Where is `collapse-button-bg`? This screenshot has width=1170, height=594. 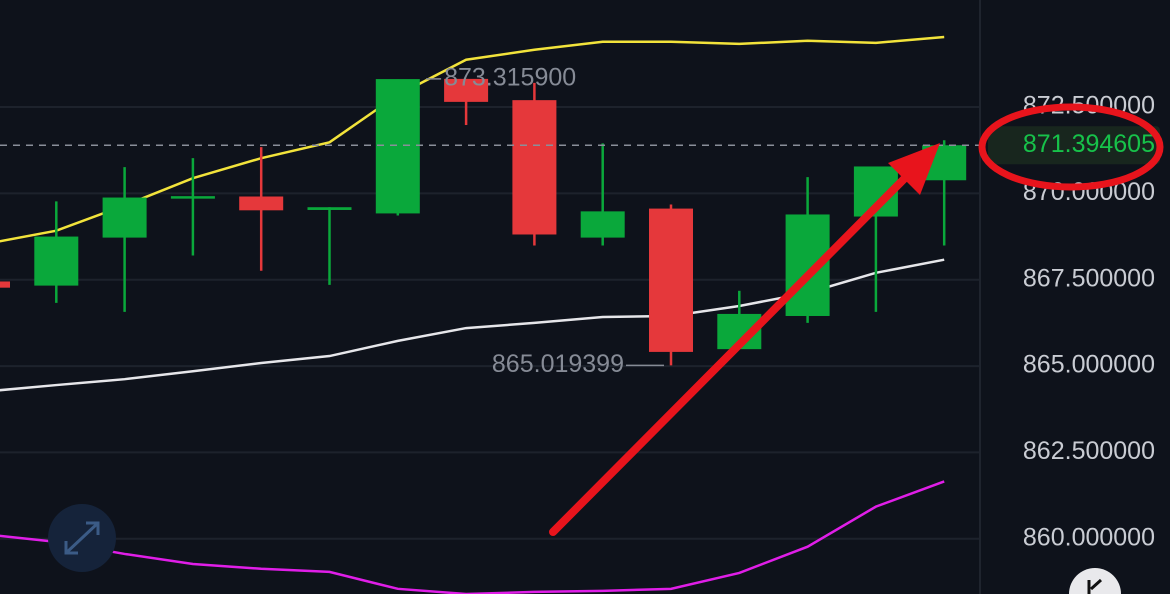 collapse-button-bg is located at coordinates (1095, 581).